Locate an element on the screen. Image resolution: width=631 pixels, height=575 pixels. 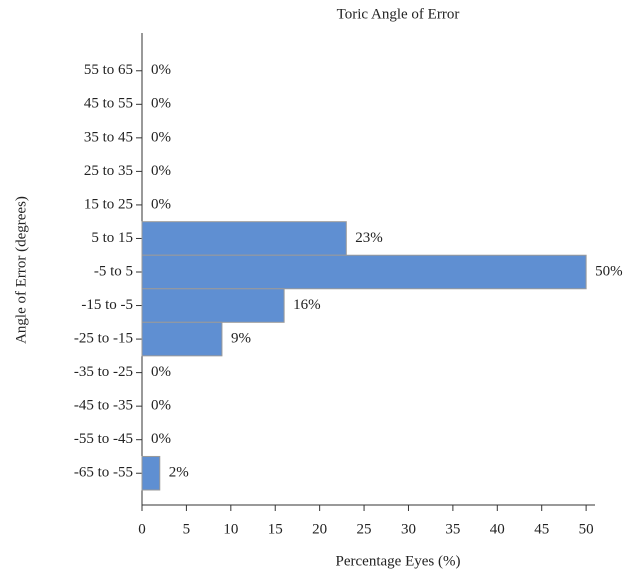
x-tick-label: 15 is located at coordinates (275, 529).